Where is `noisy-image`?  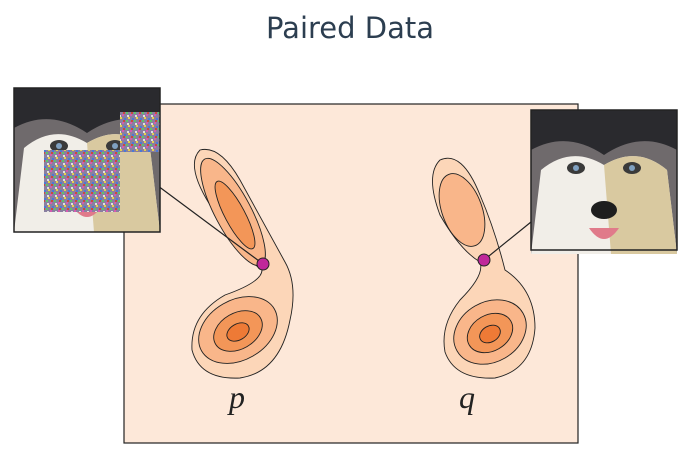
noisy-image is located at coordinates (87, 160).